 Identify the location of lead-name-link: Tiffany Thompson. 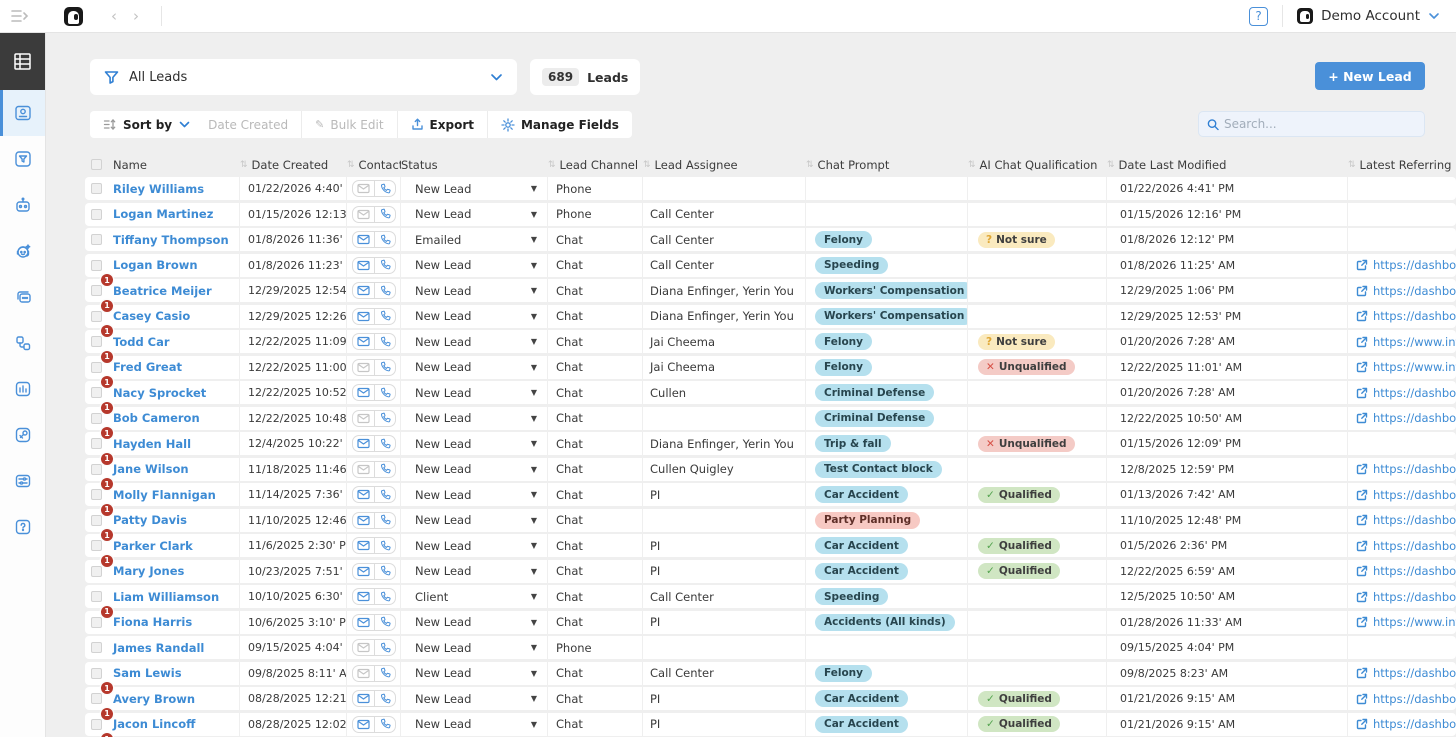
(171, 239).